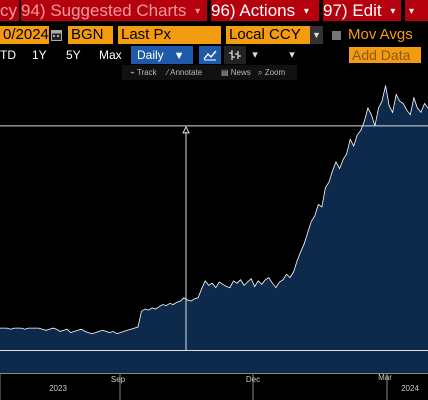 This screenshot has width=428, height=400. Describe the element at coordinates (179, 56) in the screenshot. I see `caret-down-icon: ▼` at that location.